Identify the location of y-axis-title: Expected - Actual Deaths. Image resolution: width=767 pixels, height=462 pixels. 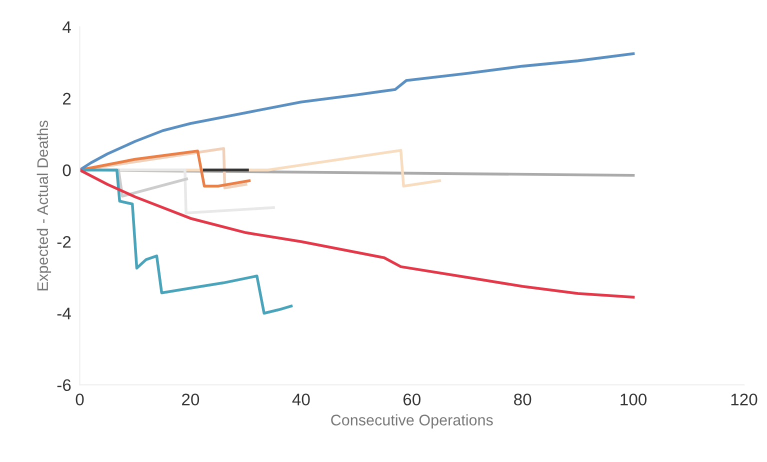
(44, 205).